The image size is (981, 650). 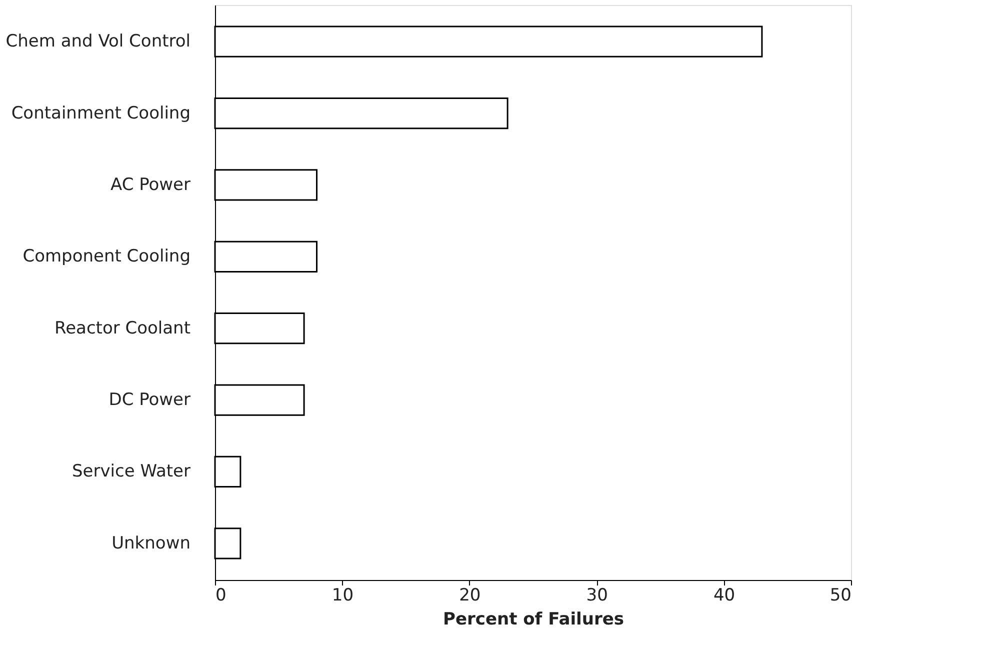 What do you see at coordinates (150, 184) in the screenshot?
I see `y-tick-label: AC Power` at bounding box center [150, 184].